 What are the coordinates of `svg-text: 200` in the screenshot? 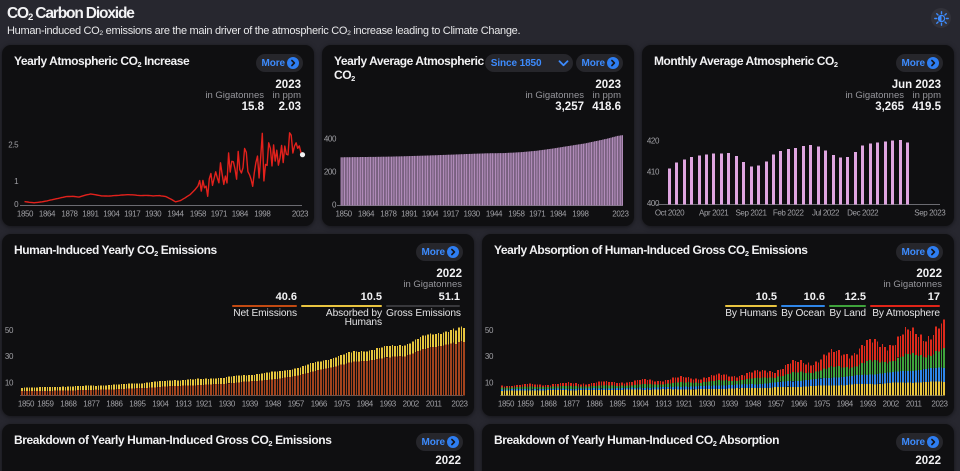 It's located at (330, 172).